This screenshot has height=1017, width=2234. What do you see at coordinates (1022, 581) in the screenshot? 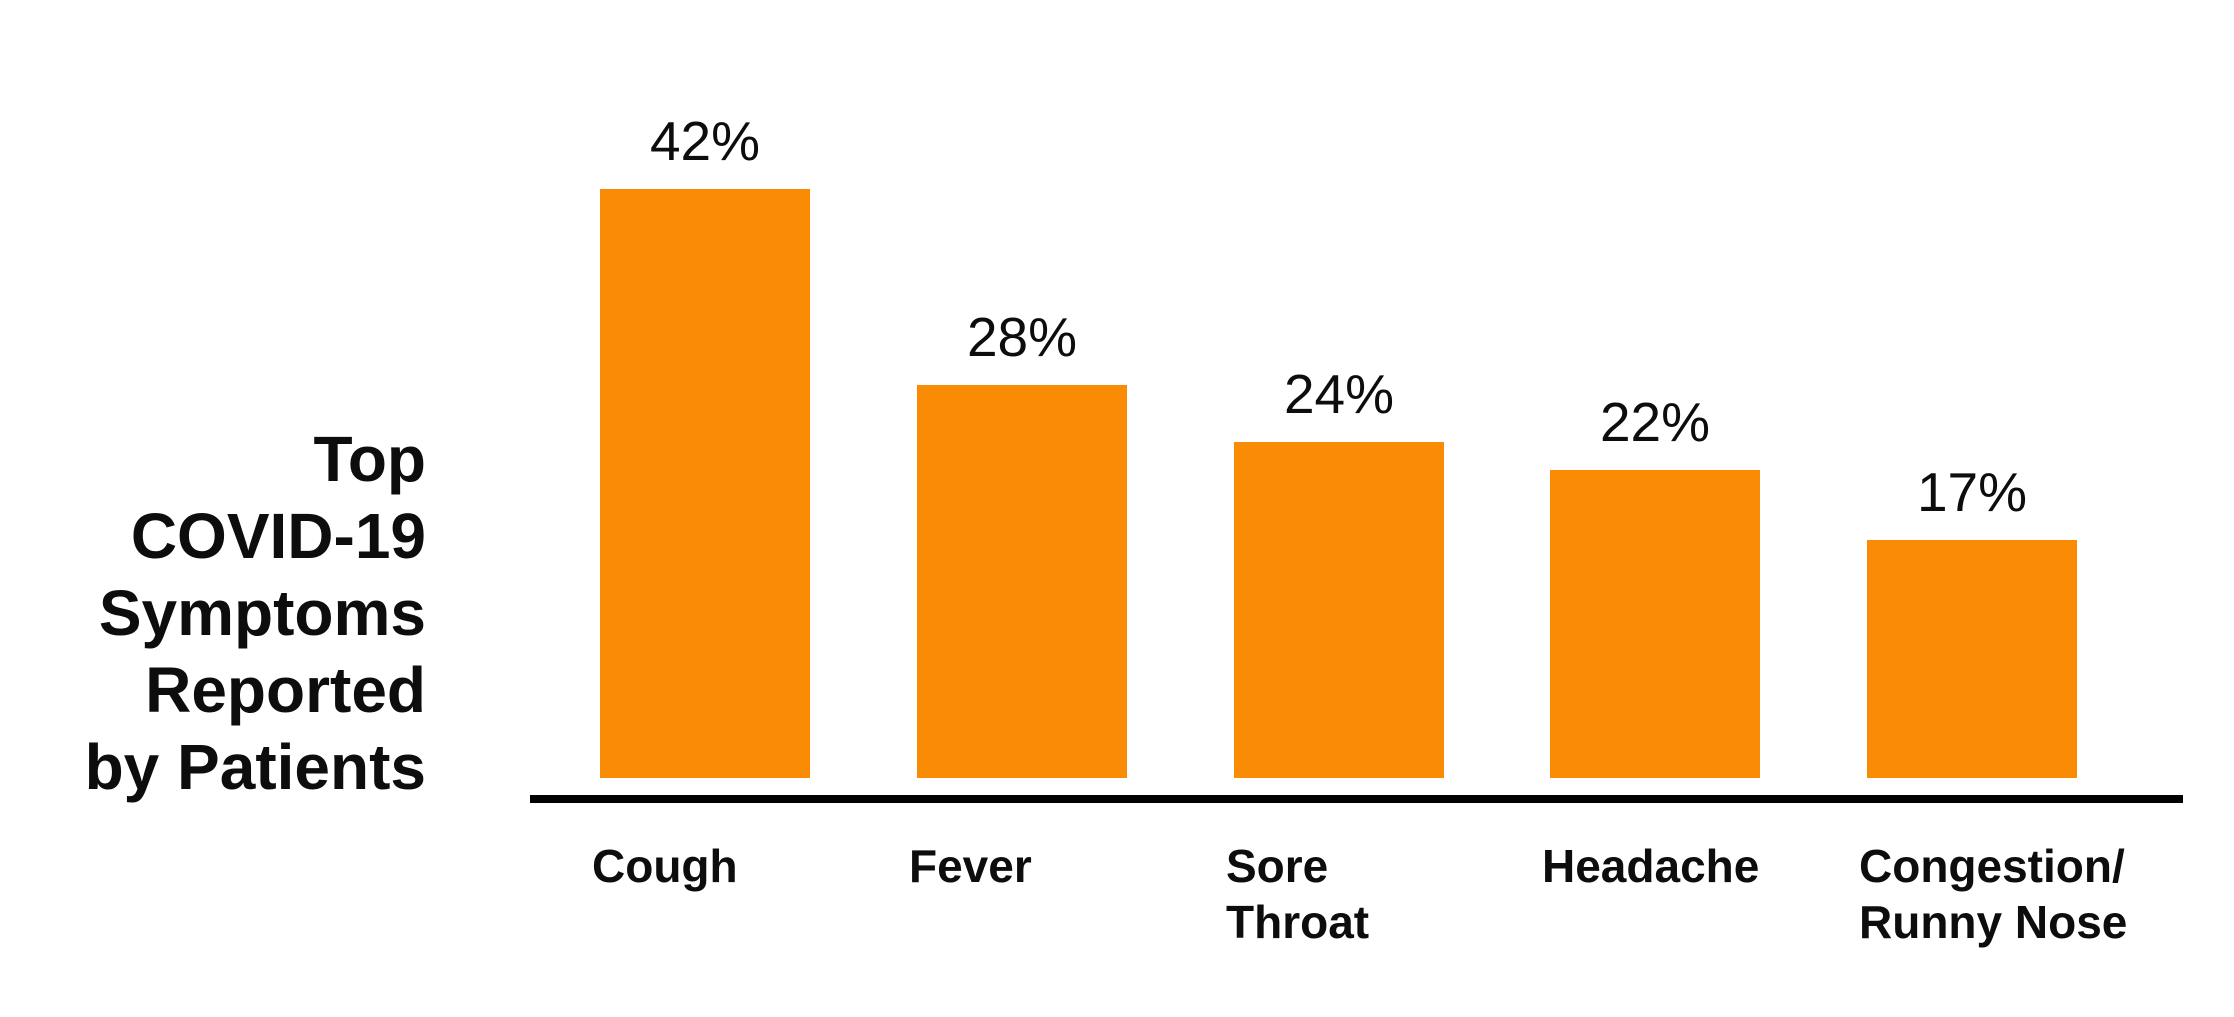
I see `bar-fever` at bounding box center [1022, 581].